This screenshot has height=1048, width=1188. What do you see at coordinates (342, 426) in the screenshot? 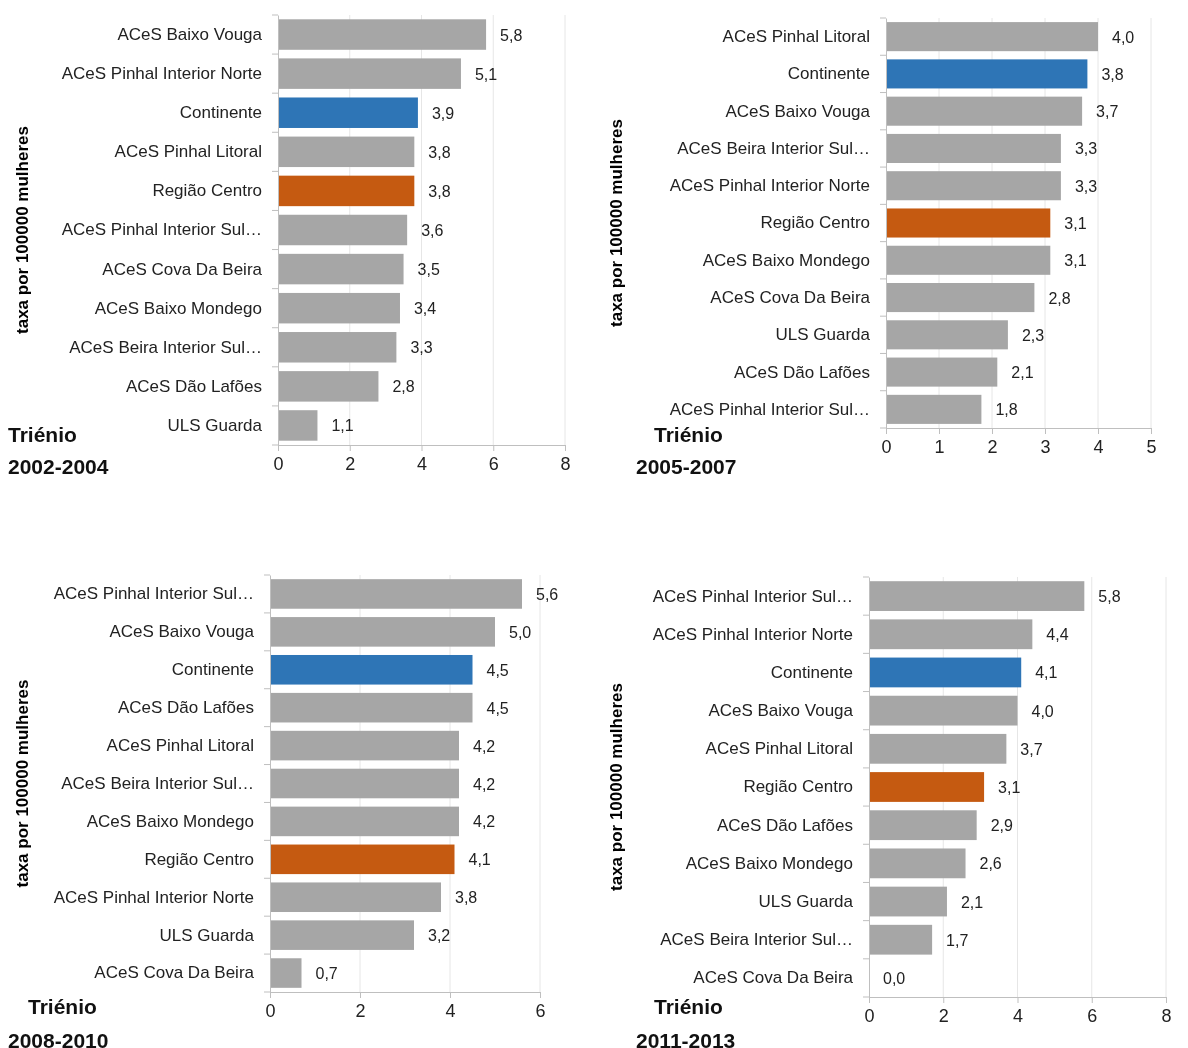
I see `data-label: 1,1` at bounding box center [342, 426].